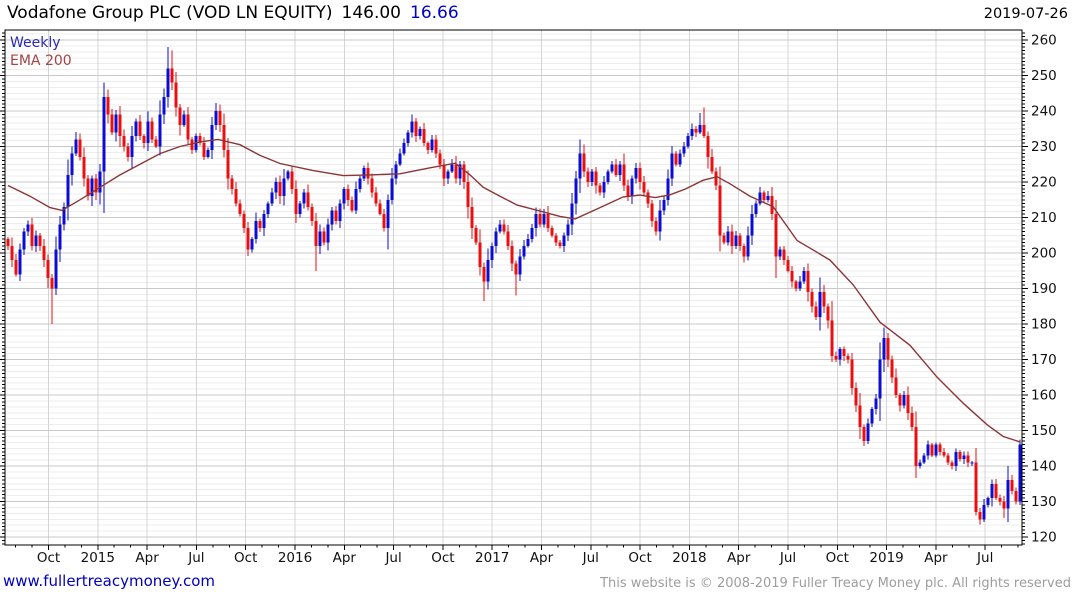 This screenshot has height=600, width=1075. Describe the element at coordinates (434, 13) in the screenshot. I see `price-change: 16.66` at that location.